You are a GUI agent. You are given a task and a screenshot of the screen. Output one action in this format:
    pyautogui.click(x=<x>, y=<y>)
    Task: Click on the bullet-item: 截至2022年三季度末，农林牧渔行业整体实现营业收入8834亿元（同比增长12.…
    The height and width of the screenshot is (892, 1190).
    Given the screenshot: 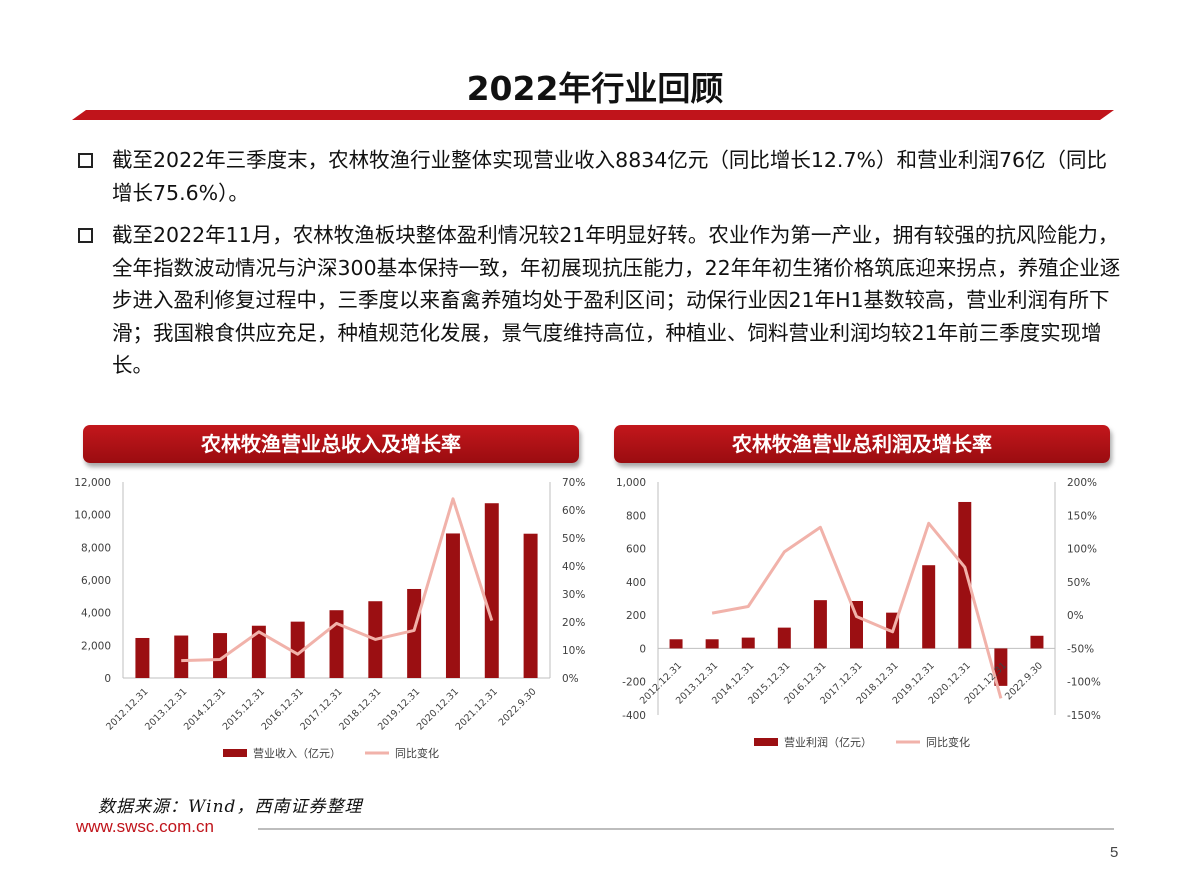 What is the action you would take?
    pyautogui.click(x=600, y=176)
    